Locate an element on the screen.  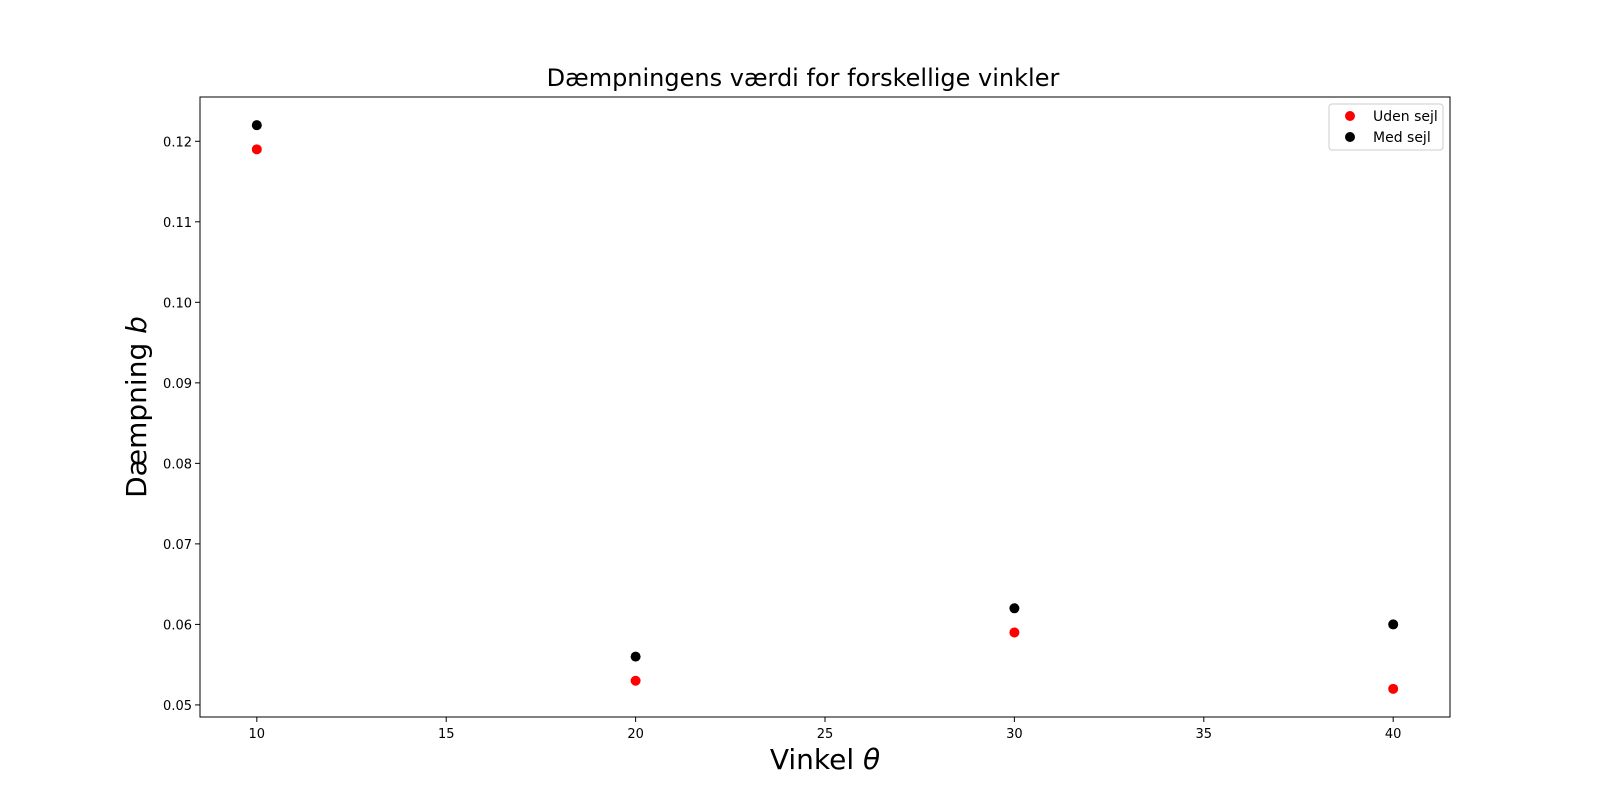
x-tick-label: 20 is located at coordinates (635, 734).